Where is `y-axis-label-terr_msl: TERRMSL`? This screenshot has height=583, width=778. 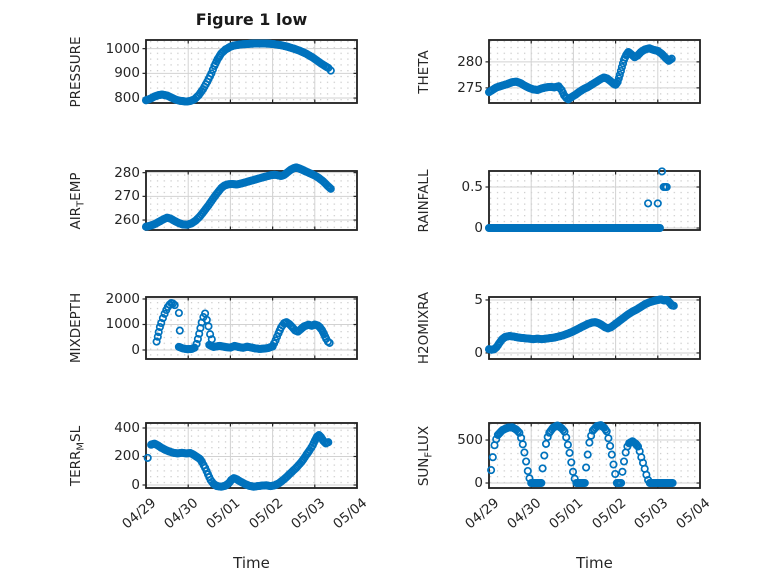 y-axis-label-terr_msl: TERRMSL is located at coordinates (77, 455).